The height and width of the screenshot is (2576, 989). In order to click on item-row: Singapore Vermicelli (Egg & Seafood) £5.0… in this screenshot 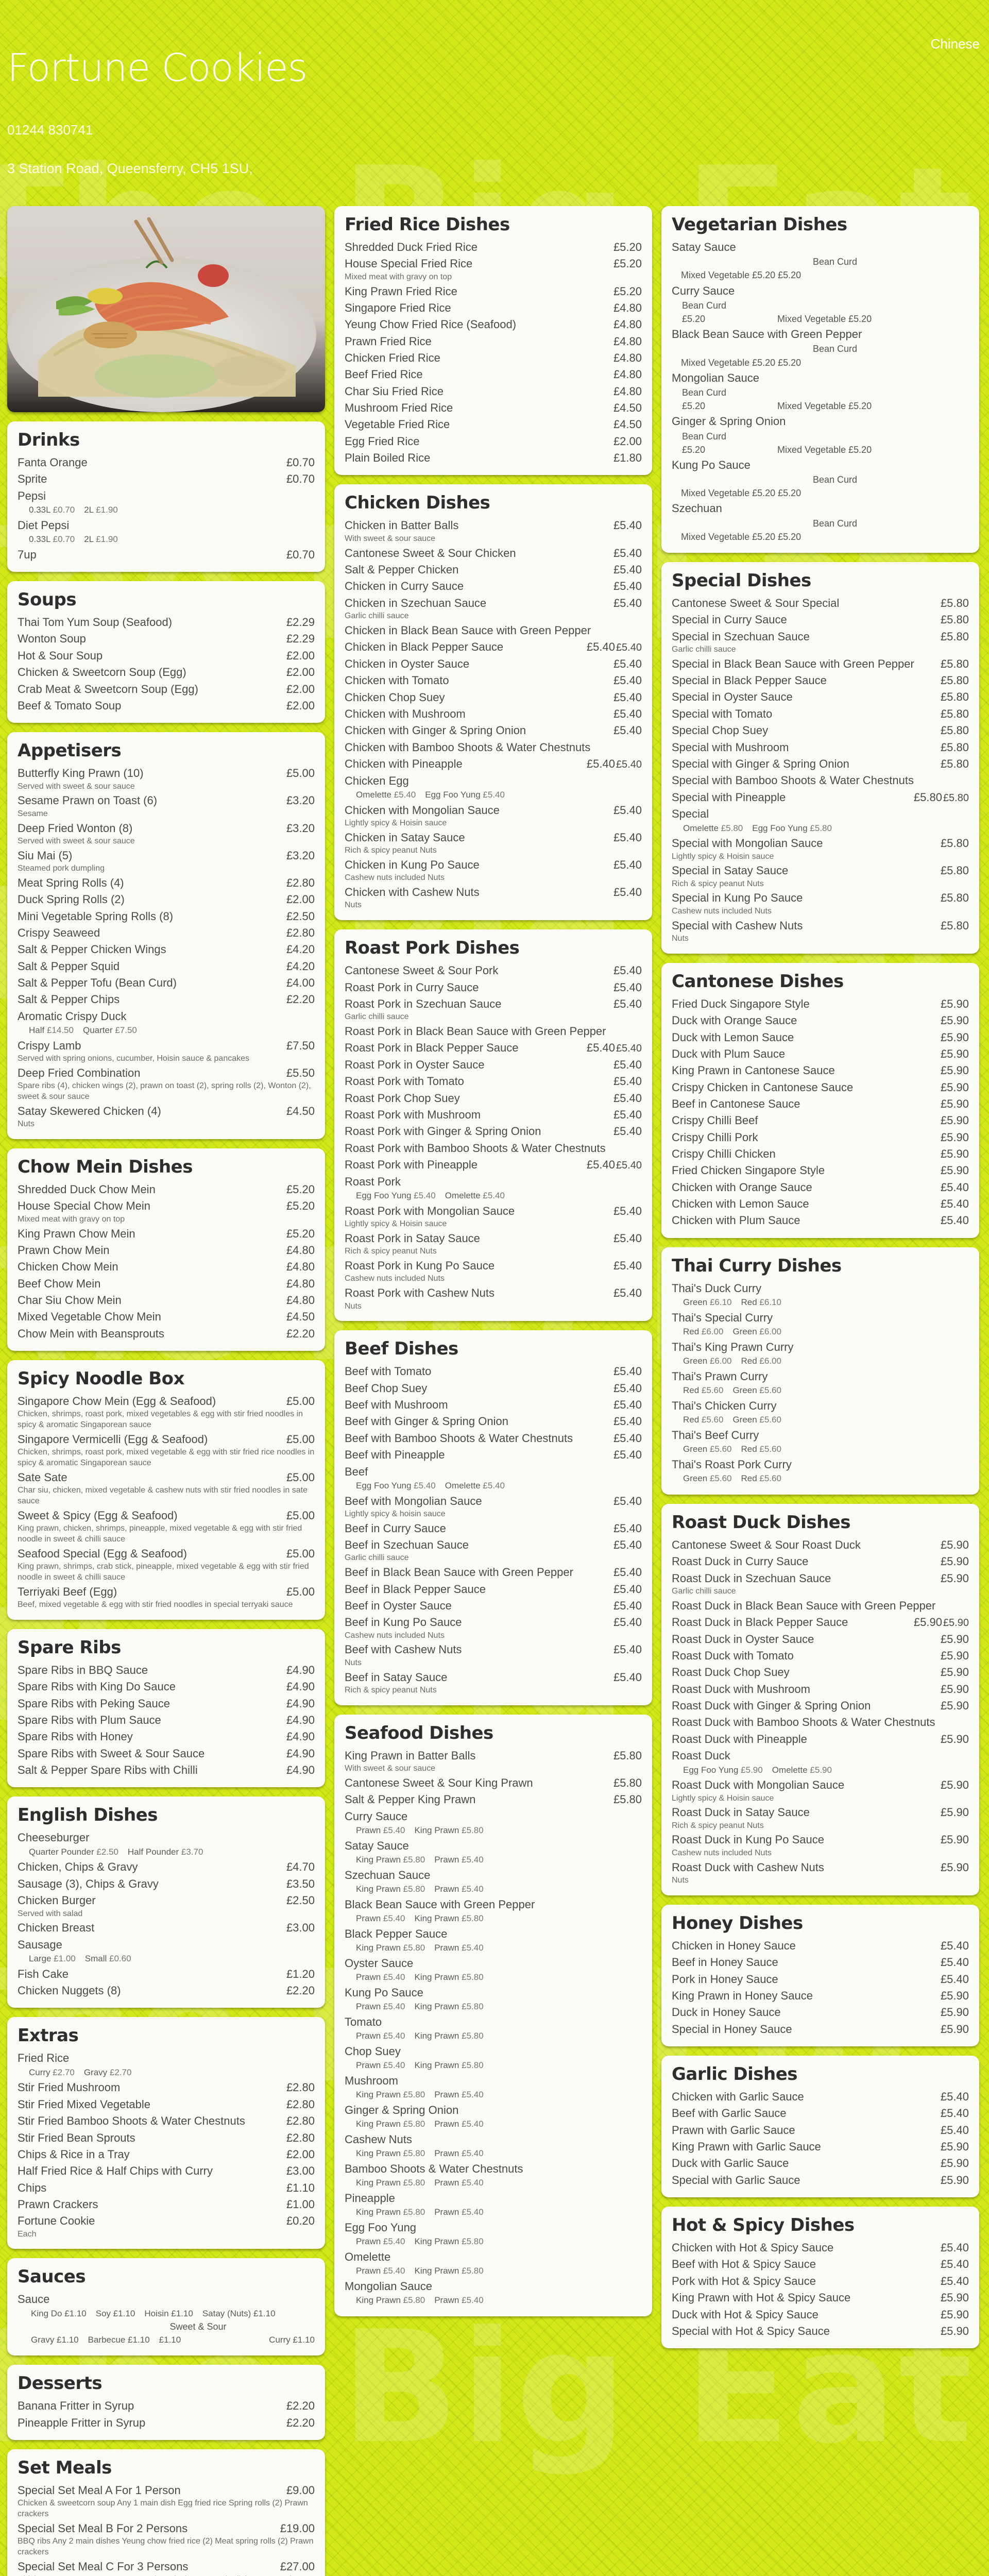, I will do `click(166, 1439)`.